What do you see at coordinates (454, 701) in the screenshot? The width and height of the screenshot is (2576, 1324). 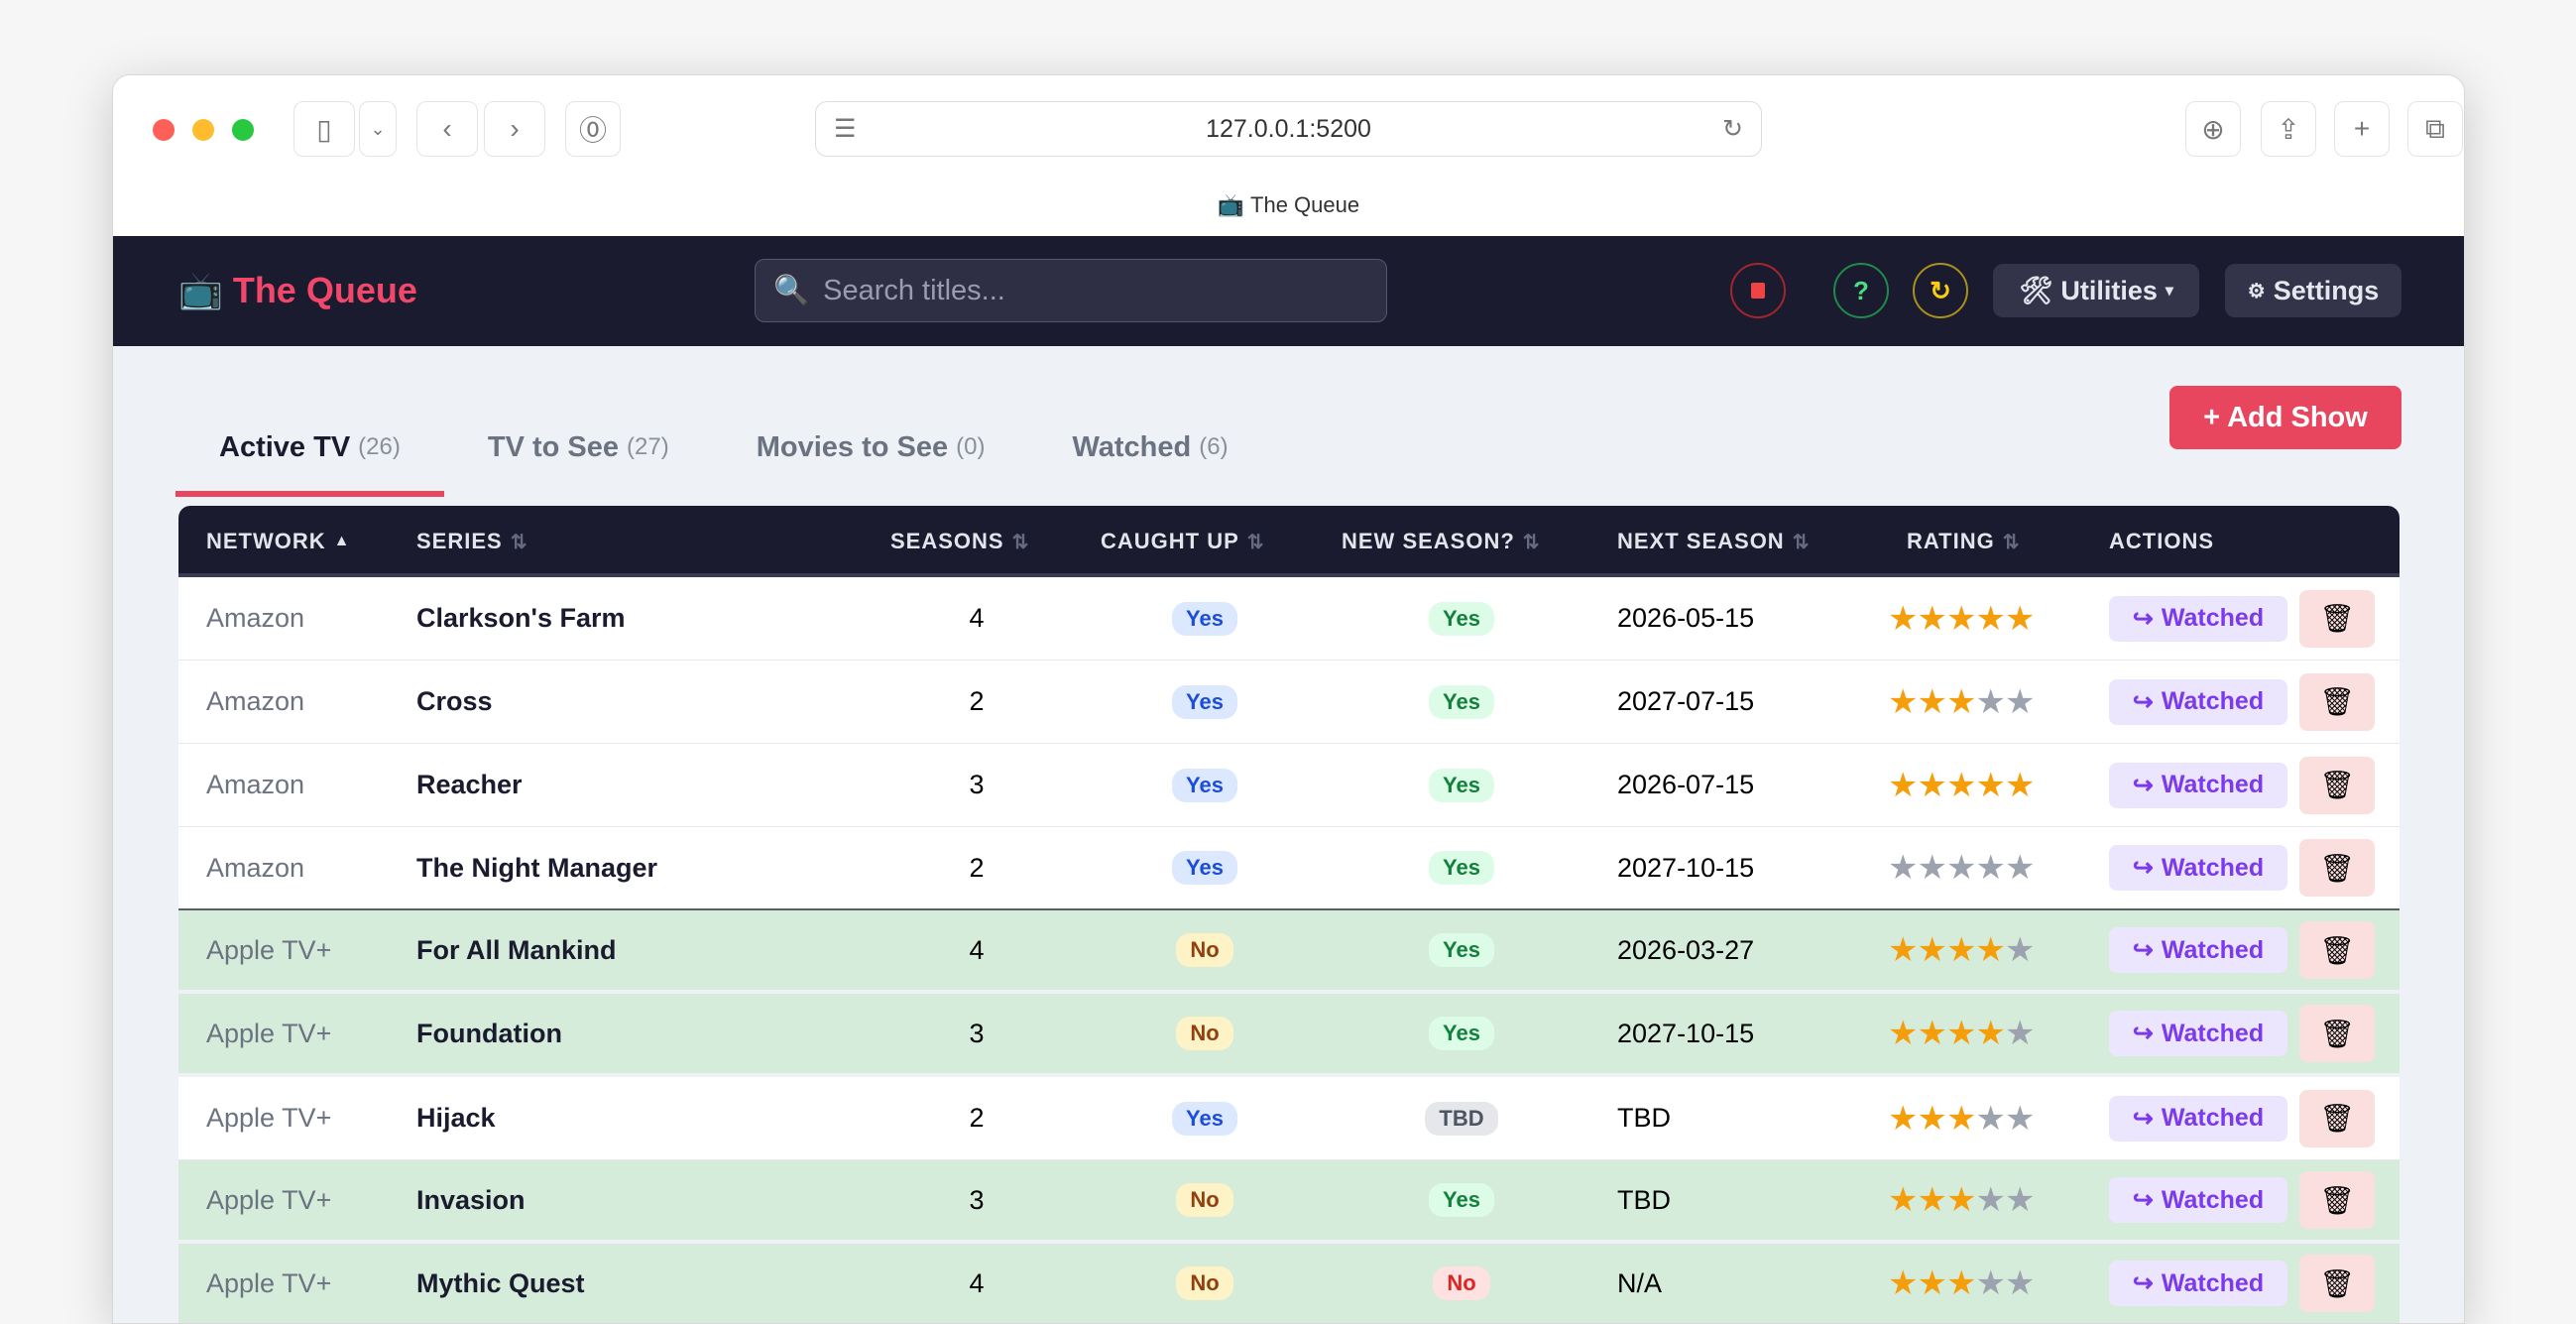 I see `series-cell: Cross` at bounding box center [454, 701].